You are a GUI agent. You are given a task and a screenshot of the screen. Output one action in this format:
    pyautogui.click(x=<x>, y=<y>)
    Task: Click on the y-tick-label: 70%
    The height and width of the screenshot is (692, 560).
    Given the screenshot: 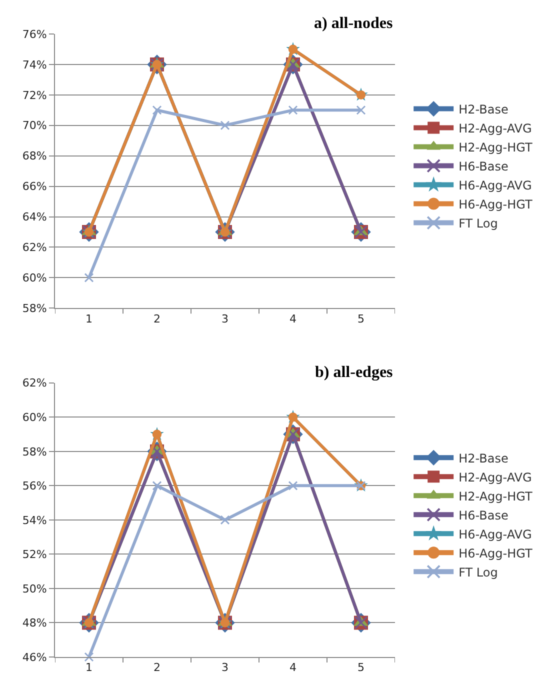 What is the action you would take?
    pyautogui.click(x=34, y=125)
    